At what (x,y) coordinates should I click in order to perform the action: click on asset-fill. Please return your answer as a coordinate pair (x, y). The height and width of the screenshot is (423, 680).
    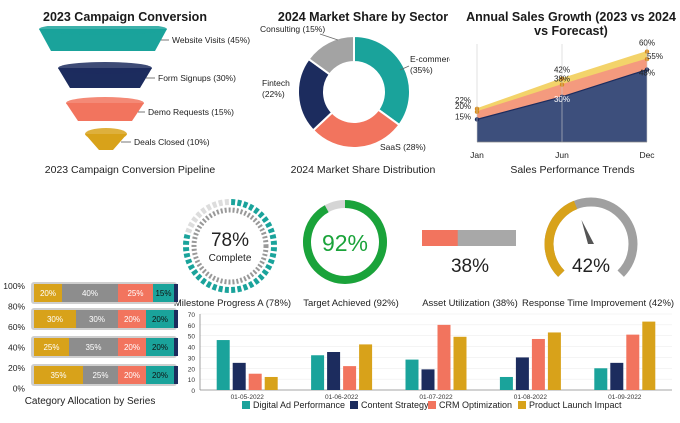
    Looking at the image, I should click on (440, 238).